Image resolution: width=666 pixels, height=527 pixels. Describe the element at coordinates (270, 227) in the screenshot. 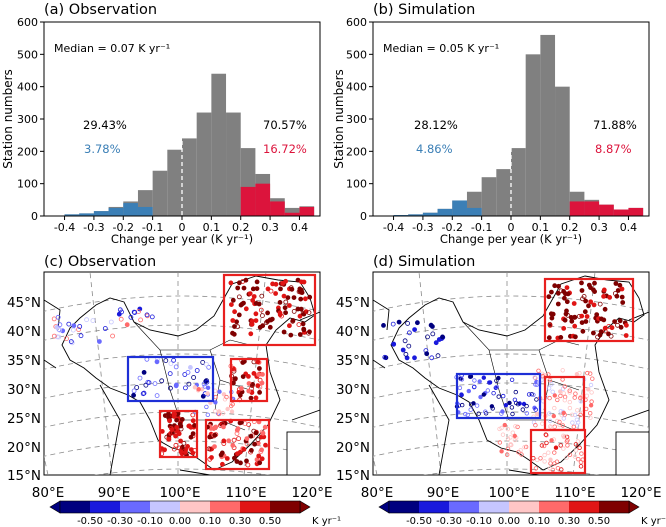

I see `panel-a-xtick-label: 0.3` at that location.